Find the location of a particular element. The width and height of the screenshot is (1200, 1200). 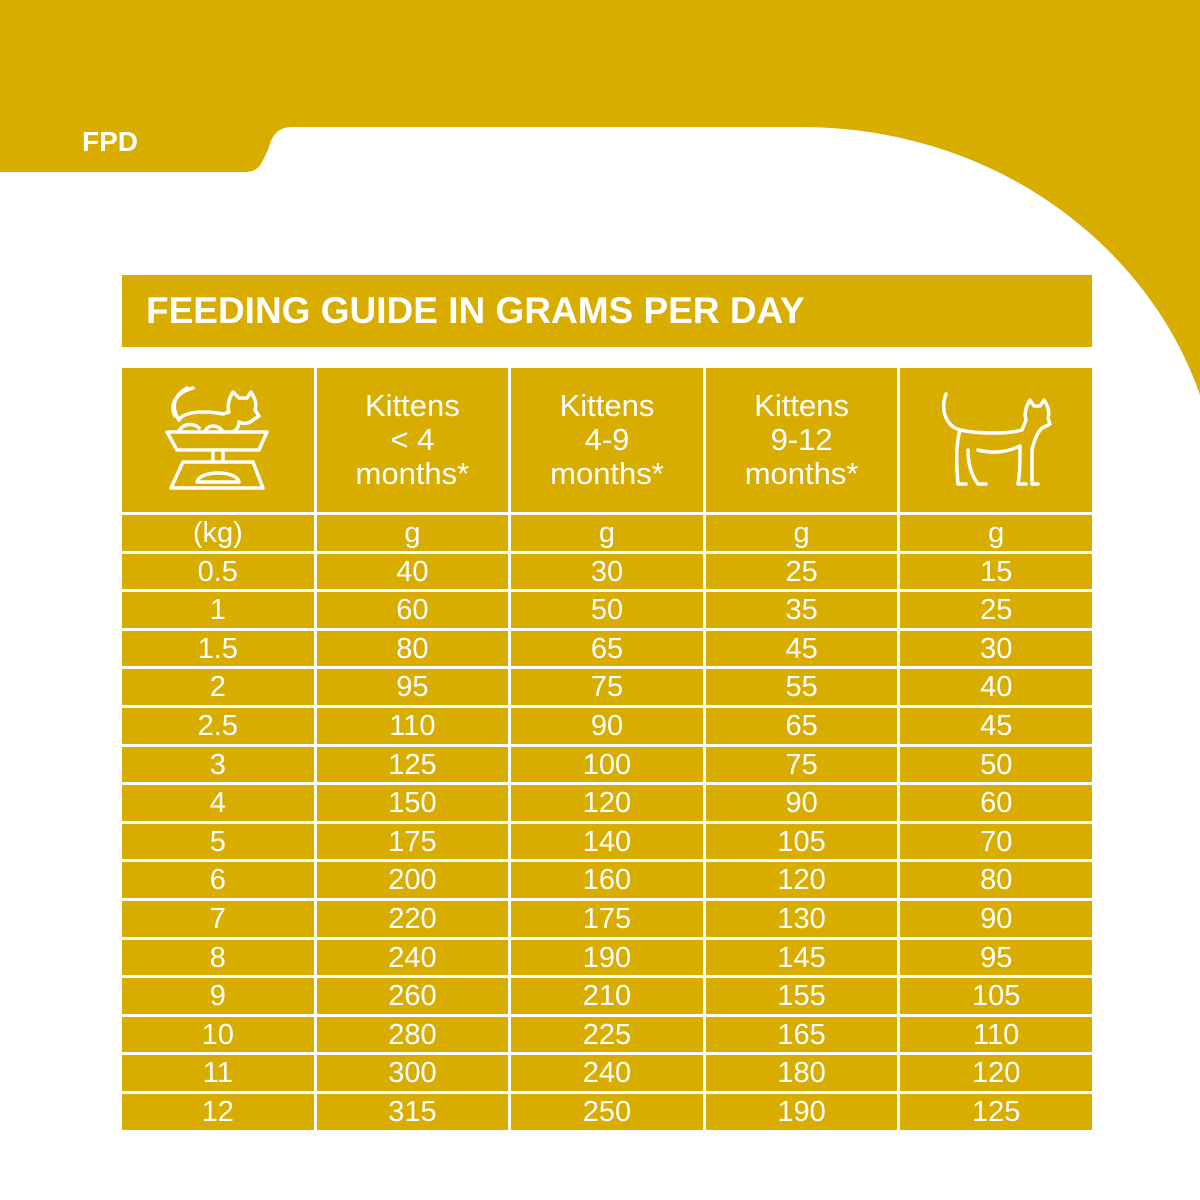

cell-kittens-4-9: 225 is located at coordinates (607, 1034).